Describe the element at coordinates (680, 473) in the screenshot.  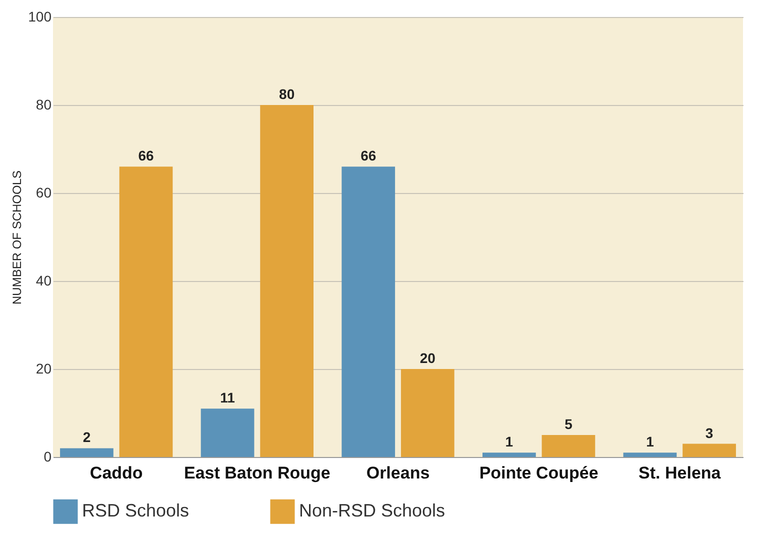
I see `x-tick-label: St. Helena` at that location.